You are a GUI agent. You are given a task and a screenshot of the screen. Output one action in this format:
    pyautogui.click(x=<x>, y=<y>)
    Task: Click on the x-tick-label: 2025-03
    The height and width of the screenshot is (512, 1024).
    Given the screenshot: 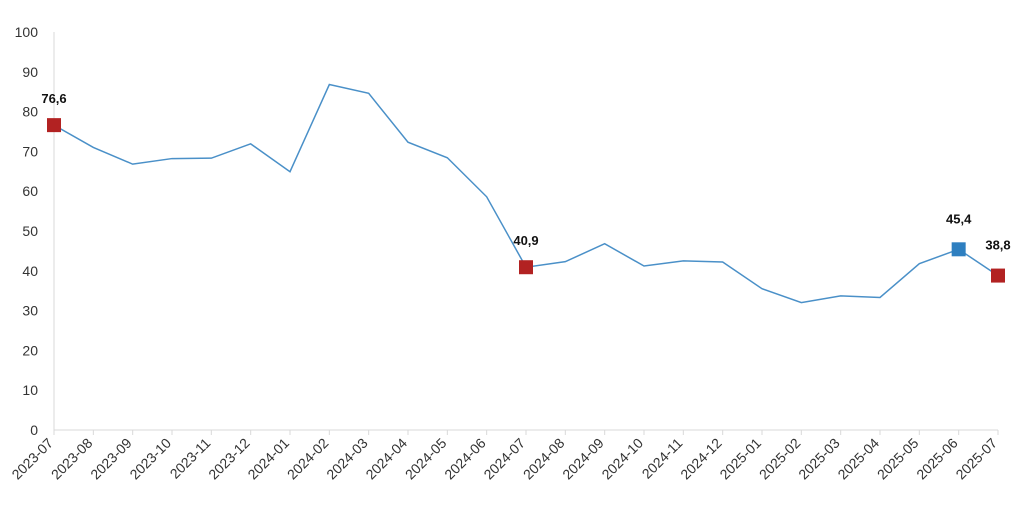 What is the action you would take?
    pyautogui.click(x=819, y=459)
    